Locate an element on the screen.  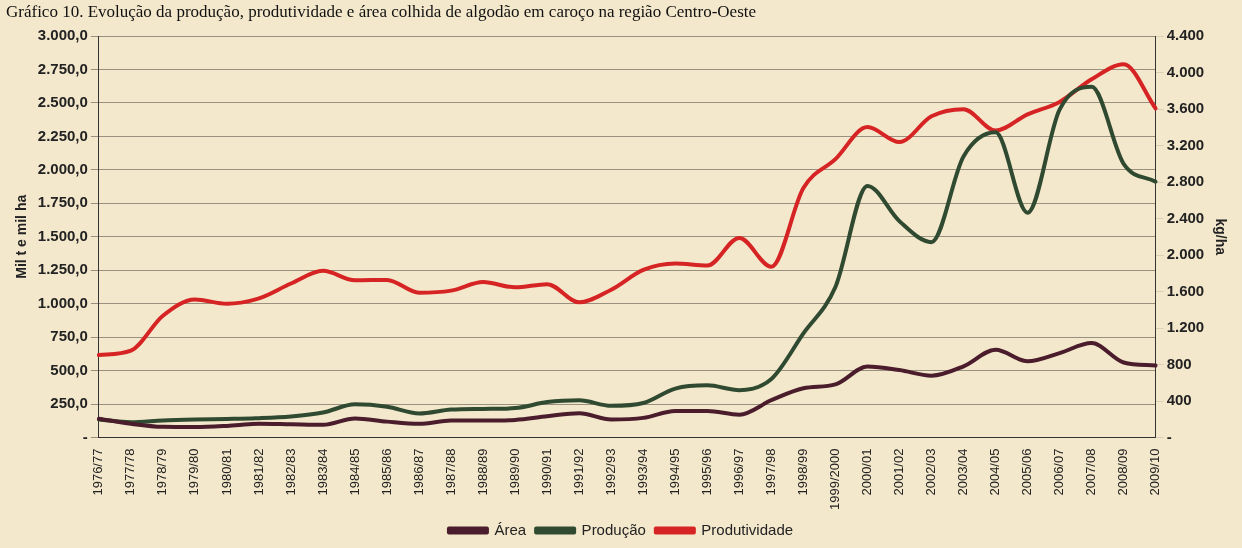
x-tick-label: 1980/81 is located at coordinates (226, 472).